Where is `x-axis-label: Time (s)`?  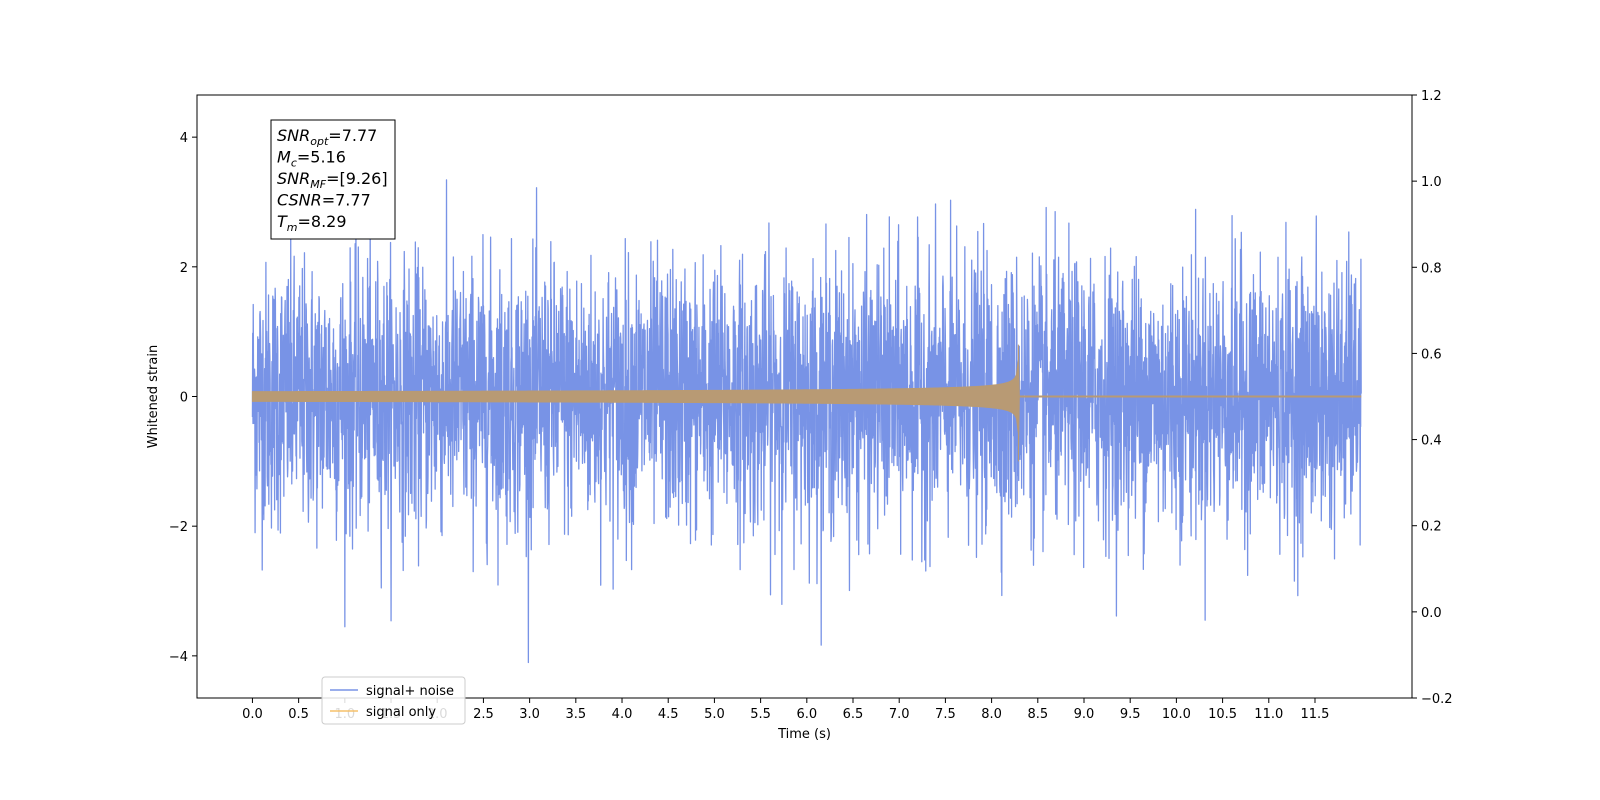 x-axis-label: Time (s) is located at coordinates (804, 734).